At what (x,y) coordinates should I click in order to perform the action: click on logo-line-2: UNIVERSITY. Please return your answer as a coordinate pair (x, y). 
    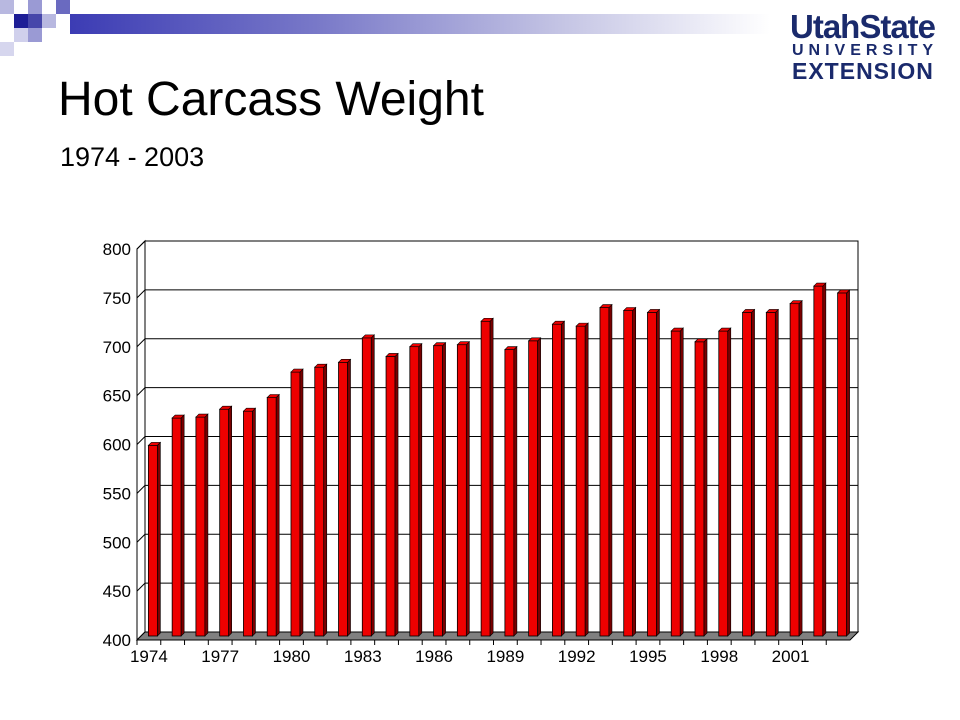
    Looking at the image, I should click on (865, 50).